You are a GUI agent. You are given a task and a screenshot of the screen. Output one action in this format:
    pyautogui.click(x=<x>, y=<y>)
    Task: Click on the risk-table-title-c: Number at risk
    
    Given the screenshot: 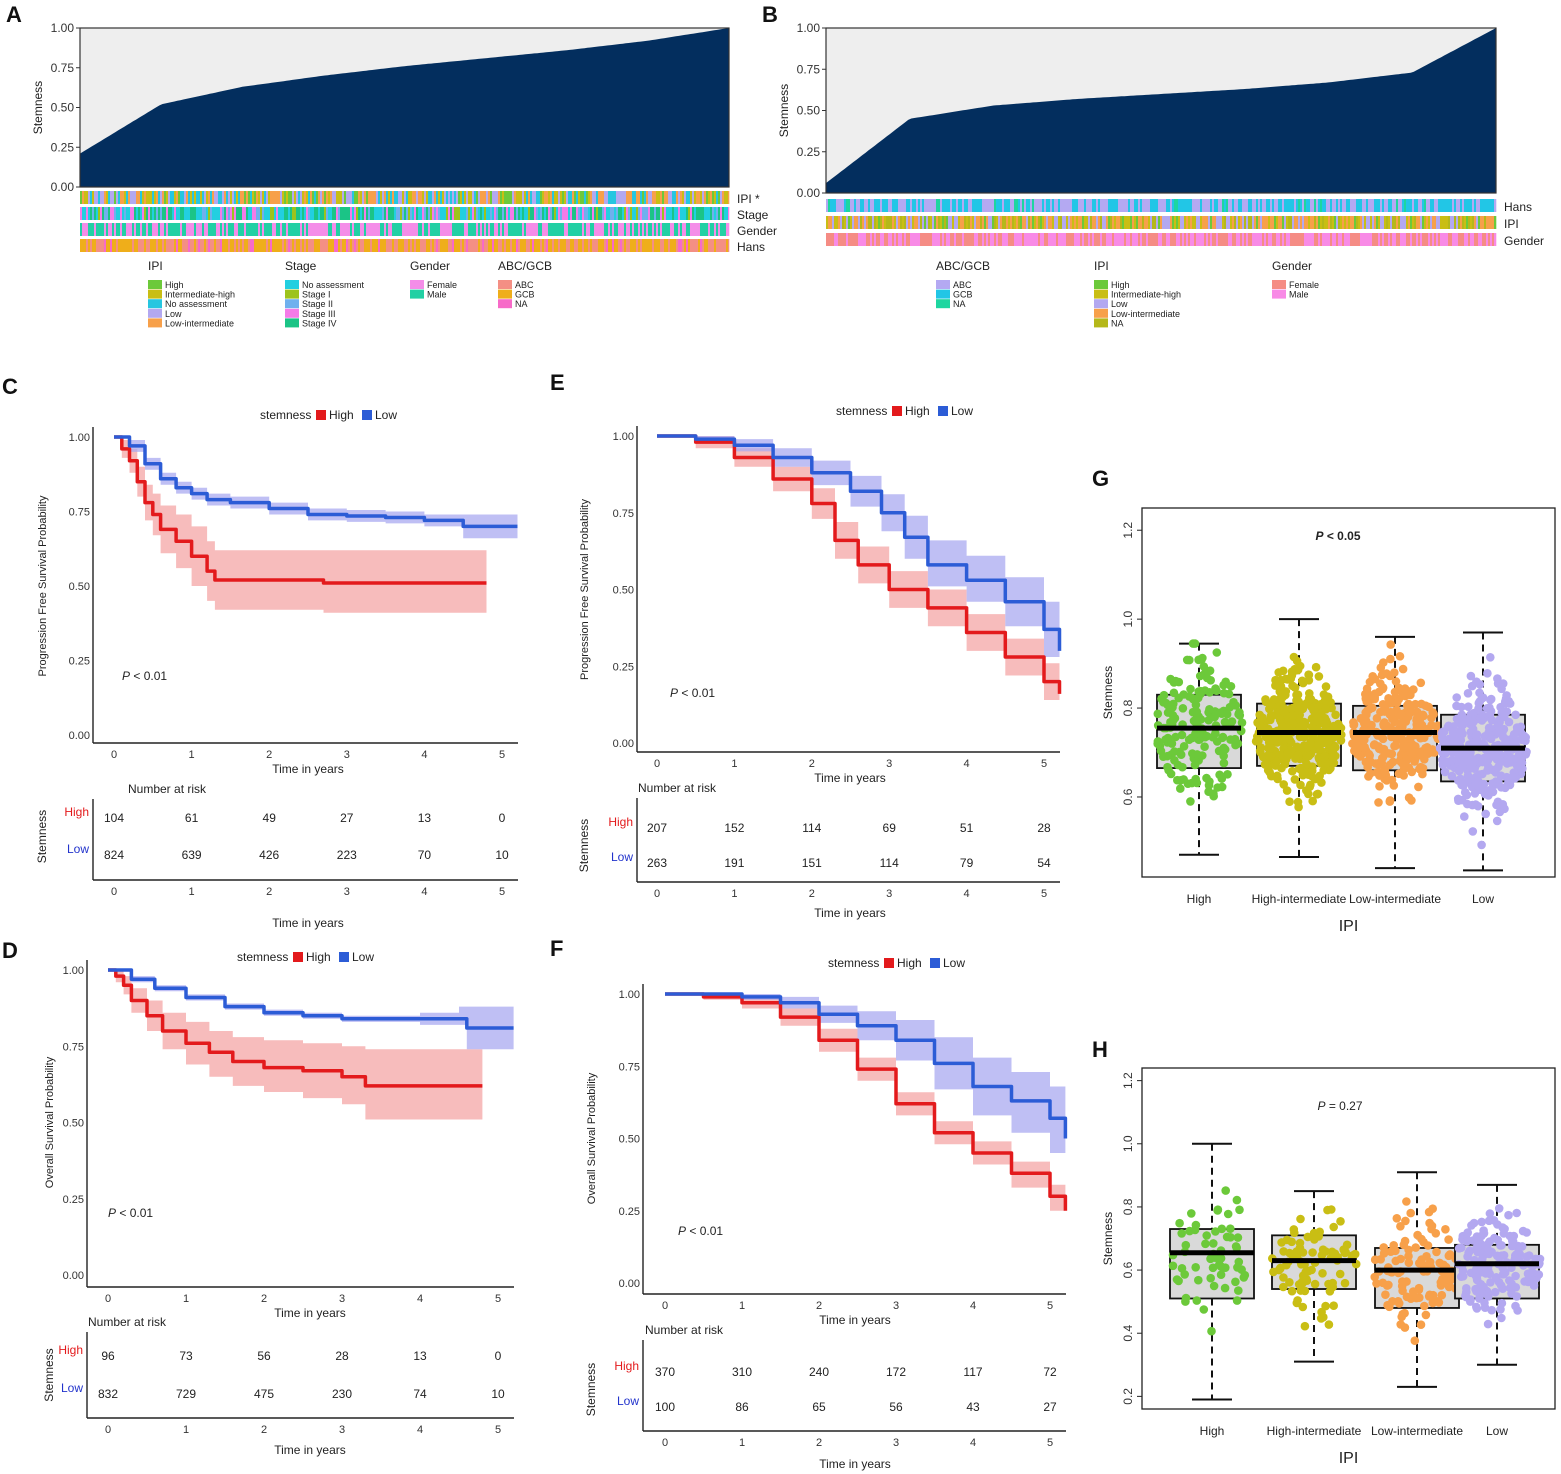 What is the action you would take?
    pyautogui.click(x=167, y=789)
    